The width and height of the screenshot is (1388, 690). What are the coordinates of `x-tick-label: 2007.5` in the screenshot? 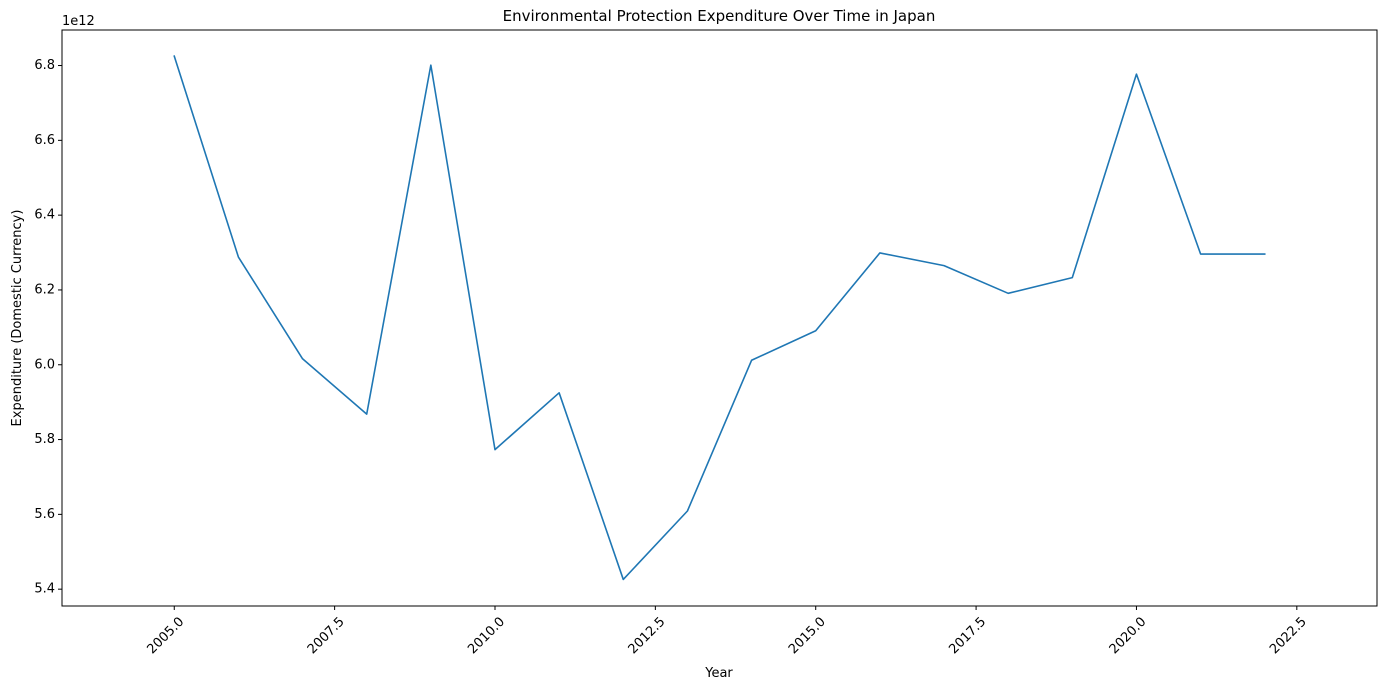 It's located at (326, 635).